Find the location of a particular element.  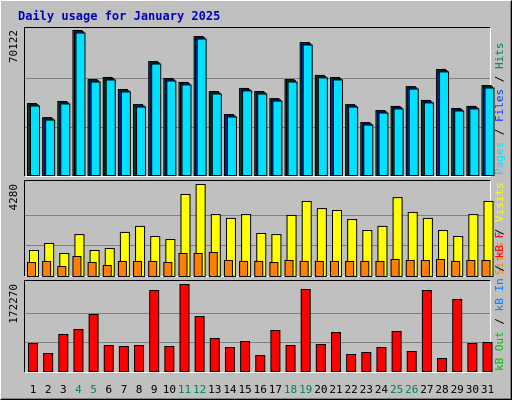

legend: Pages / Files / Hits is located at coordinates (499, 109).